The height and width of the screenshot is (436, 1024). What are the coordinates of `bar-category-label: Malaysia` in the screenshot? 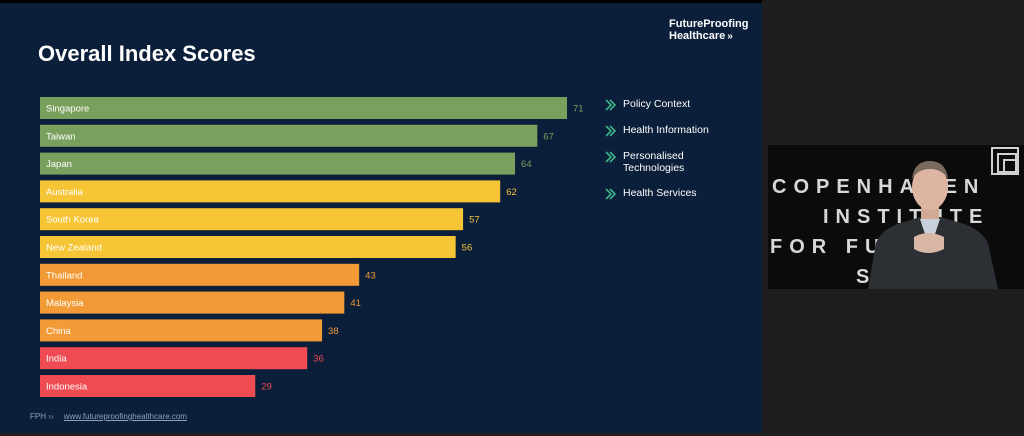 It's located at (65, 303).